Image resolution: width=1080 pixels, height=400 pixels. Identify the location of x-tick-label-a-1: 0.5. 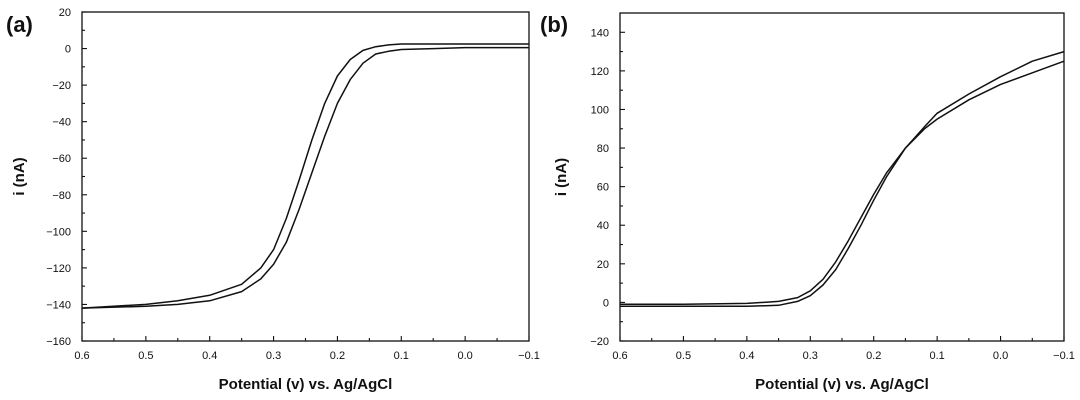
(145, 356).